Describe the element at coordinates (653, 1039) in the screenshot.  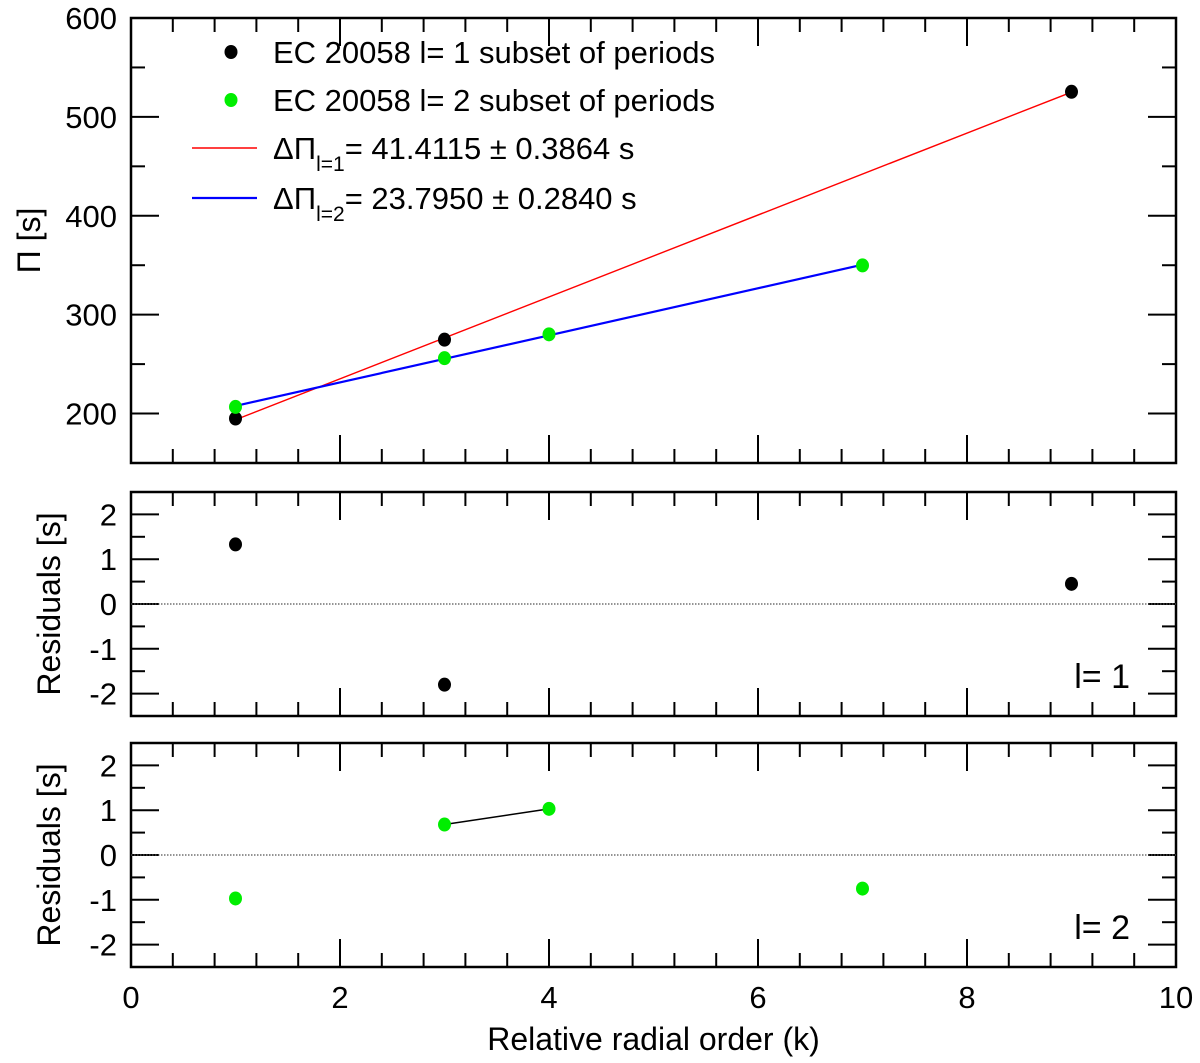
I see `x-axis-label: Relative radial order (k)` at that location.